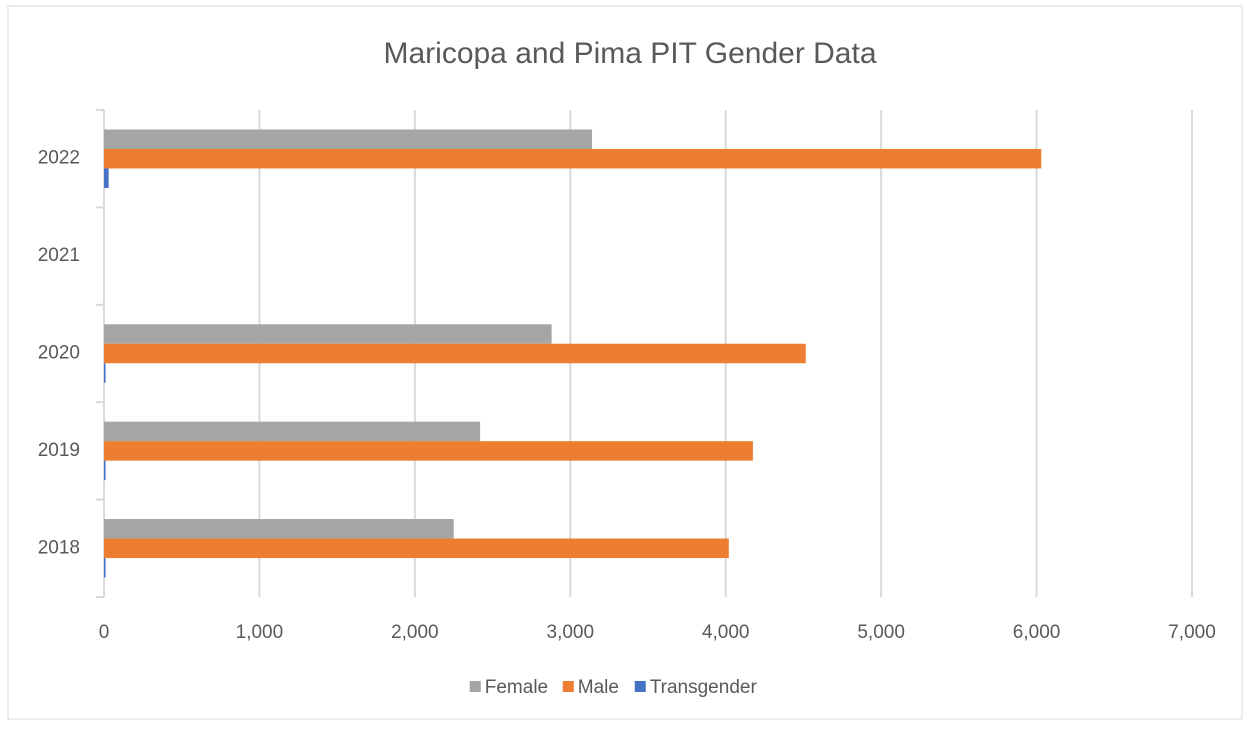 Image resolution: width=1250 pixels, height=730 pixels. I want to click on x-tick-label: 0, so click(104, 632).